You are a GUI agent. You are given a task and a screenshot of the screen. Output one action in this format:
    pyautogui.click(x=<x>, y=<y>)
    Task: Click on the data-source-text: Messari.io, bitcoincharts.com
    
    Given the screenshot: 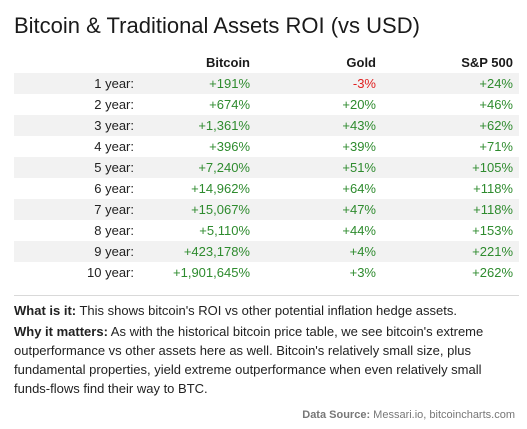 What is the action you would take?
    pyautogui.click(x=442, y=415)
    